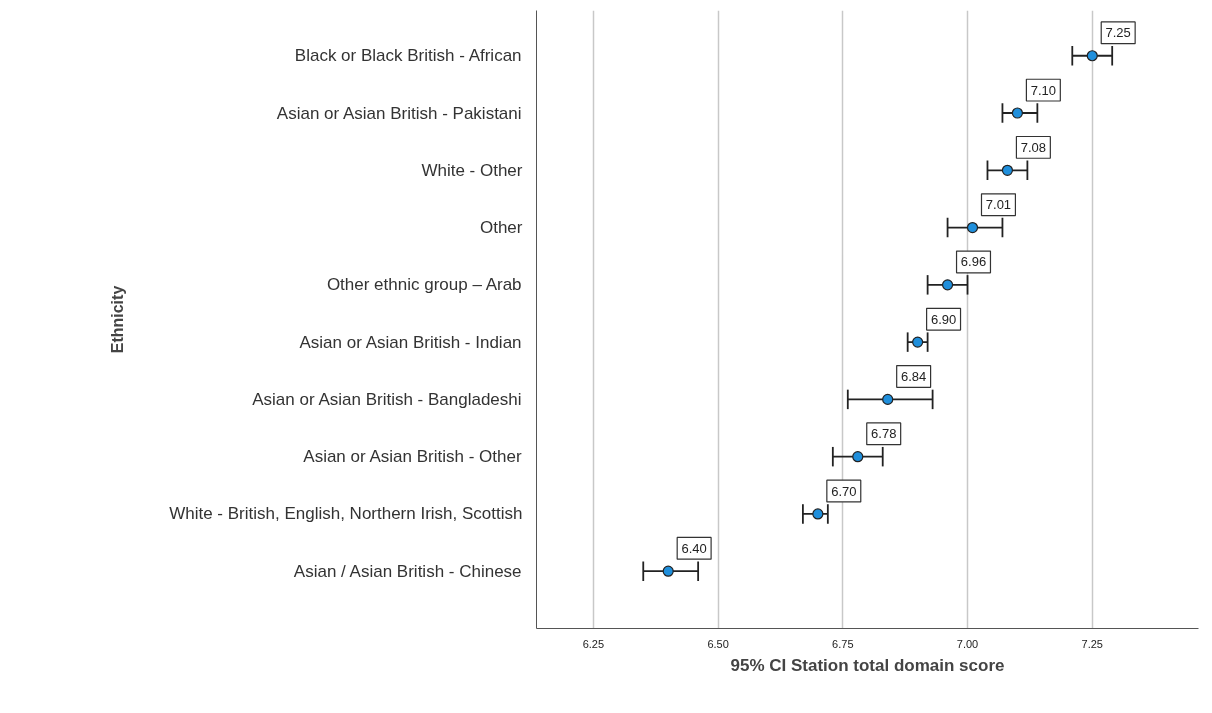 The width and height of the screenshot is (1212, 713). I want to click on y-tick-label: Black or Black British - African, so click(408, 56).